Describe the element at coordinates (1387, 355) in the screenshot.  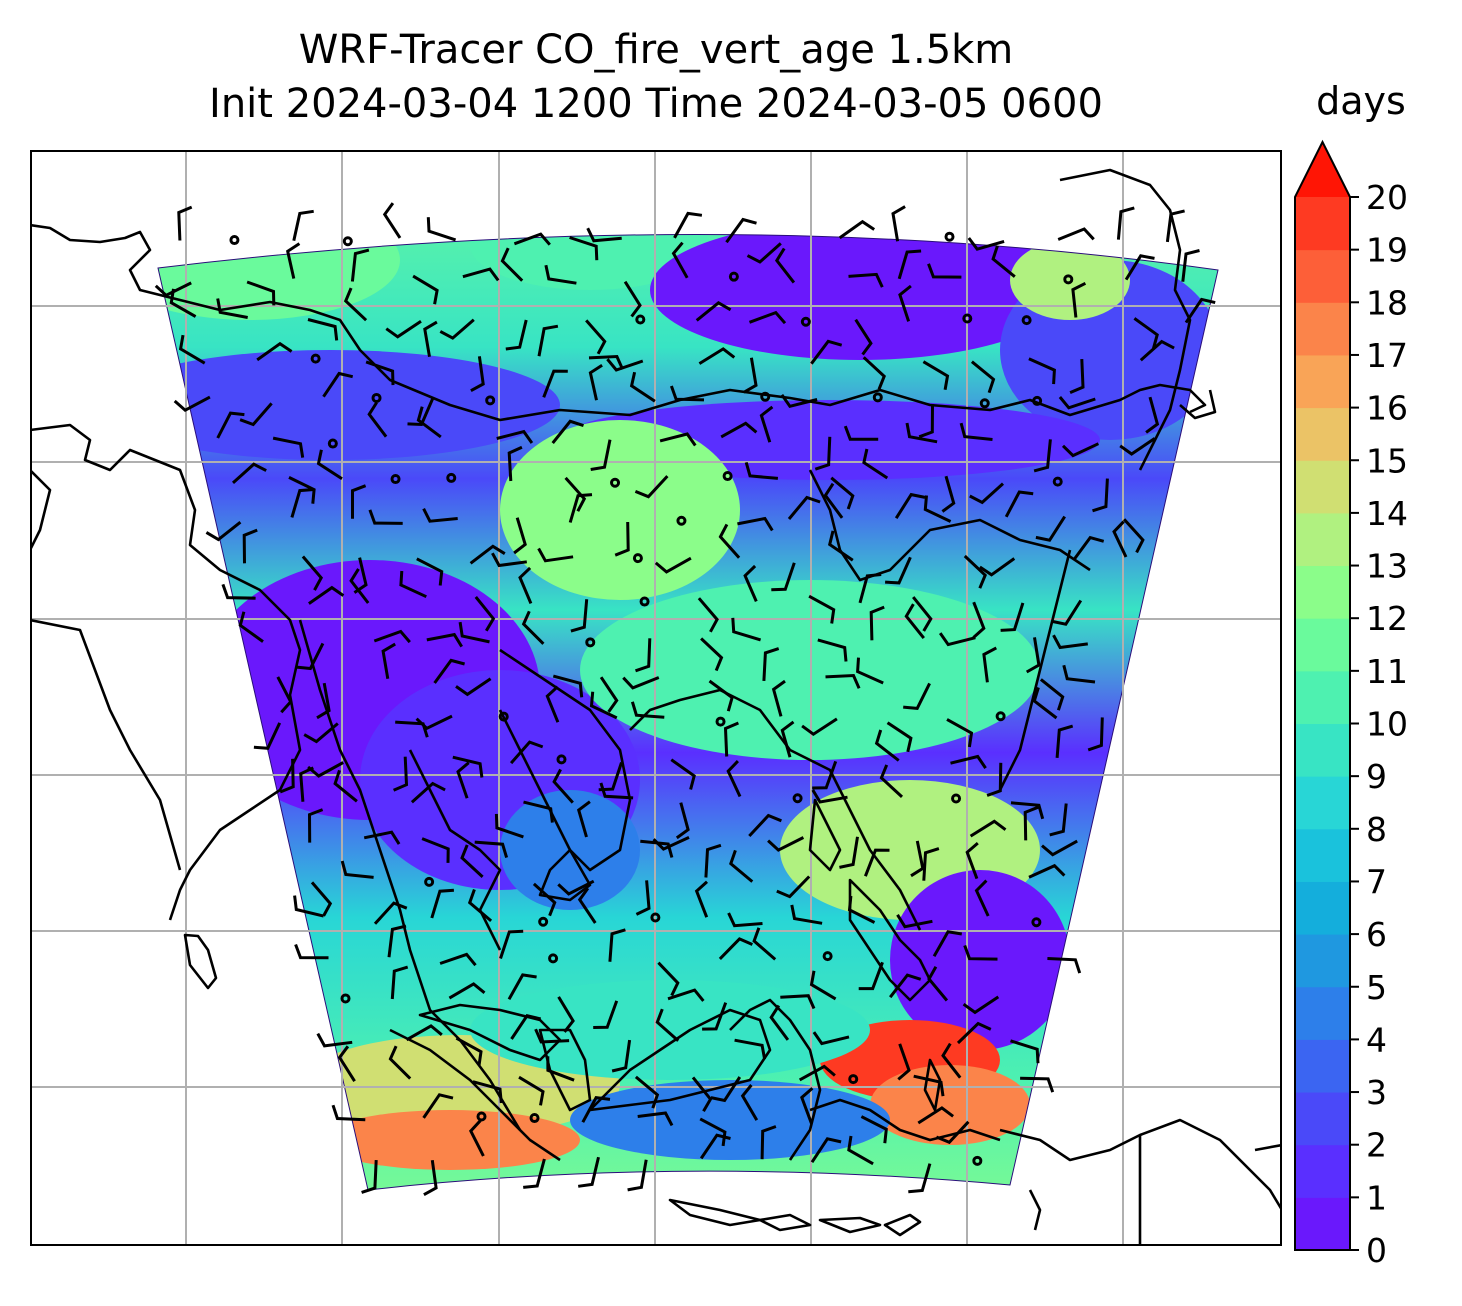
I see `colorbar-tick-label: 17` at that location.